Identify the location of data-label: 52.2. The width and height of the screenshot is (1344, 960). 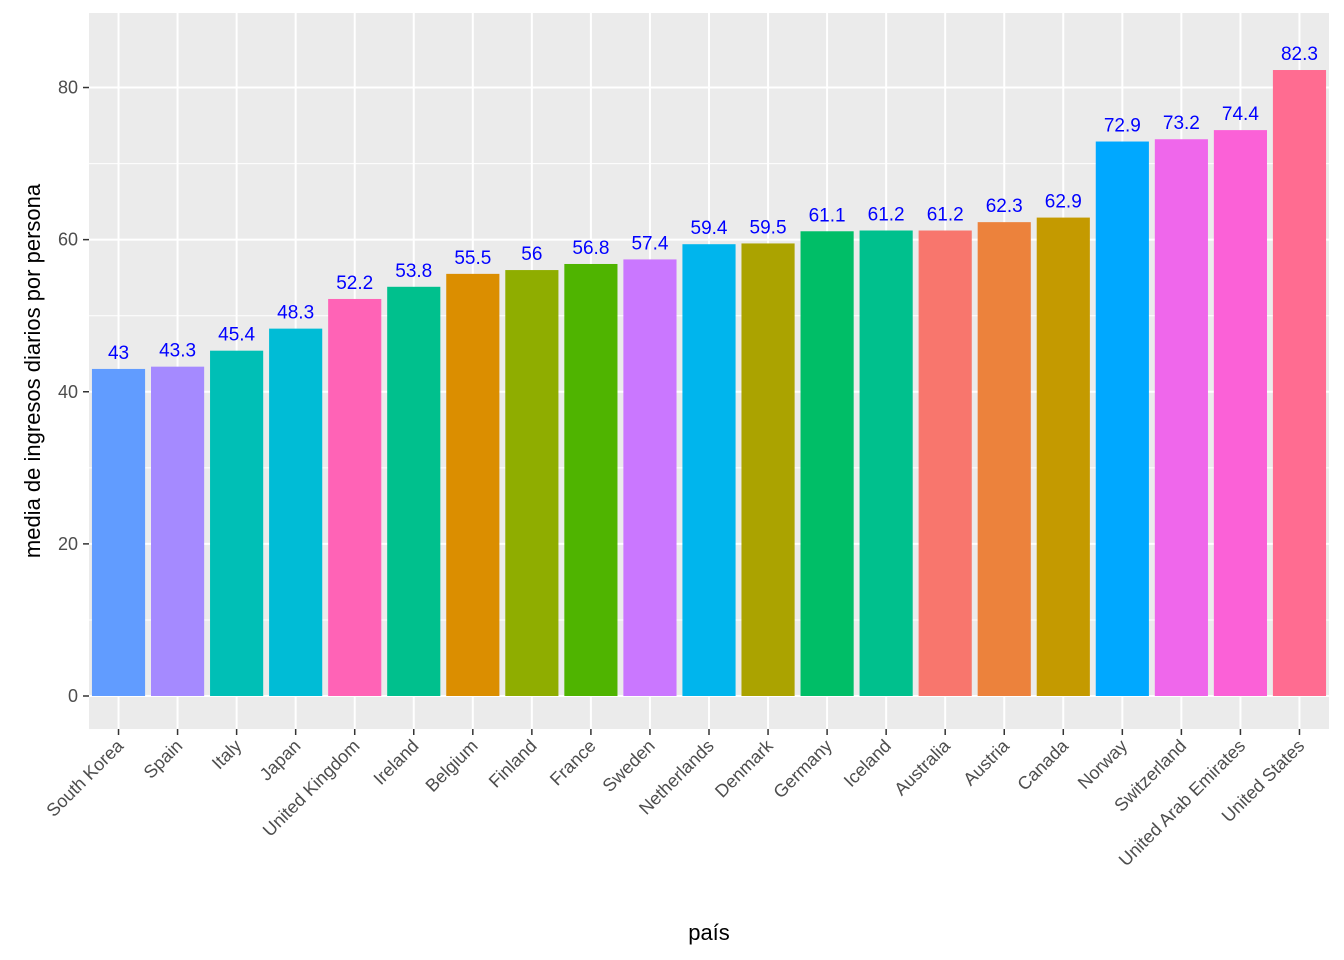
(354, 283).